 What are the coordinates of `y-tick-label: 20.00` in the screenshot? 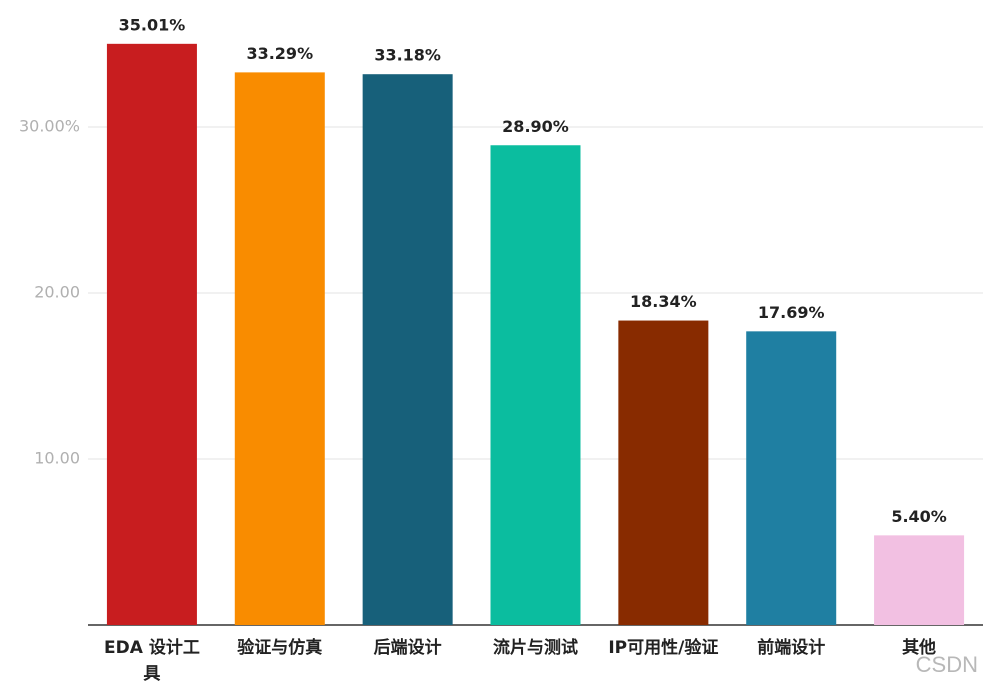 It's located at (57, 291).